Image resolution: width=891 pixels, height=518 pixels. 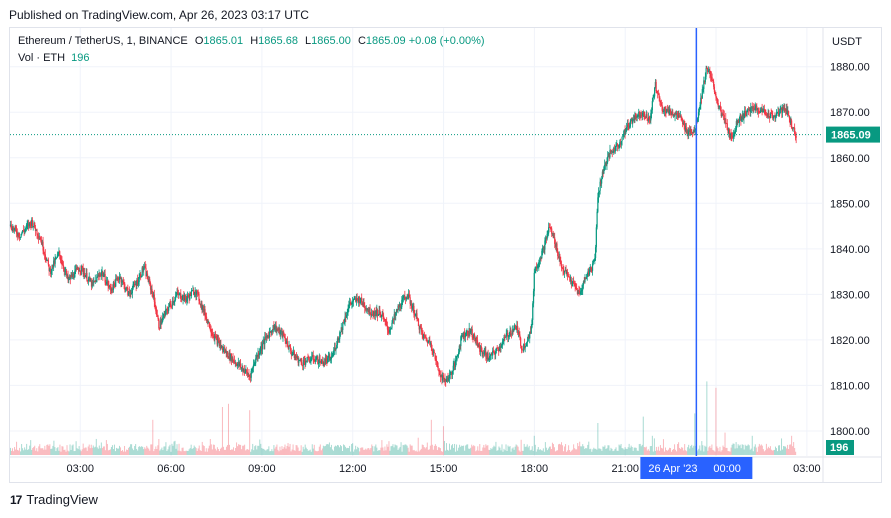 What do you see at coordinates (847, 42) in the screenshot?
I see `currency-label: USDT` at bounding box center [847, 42].